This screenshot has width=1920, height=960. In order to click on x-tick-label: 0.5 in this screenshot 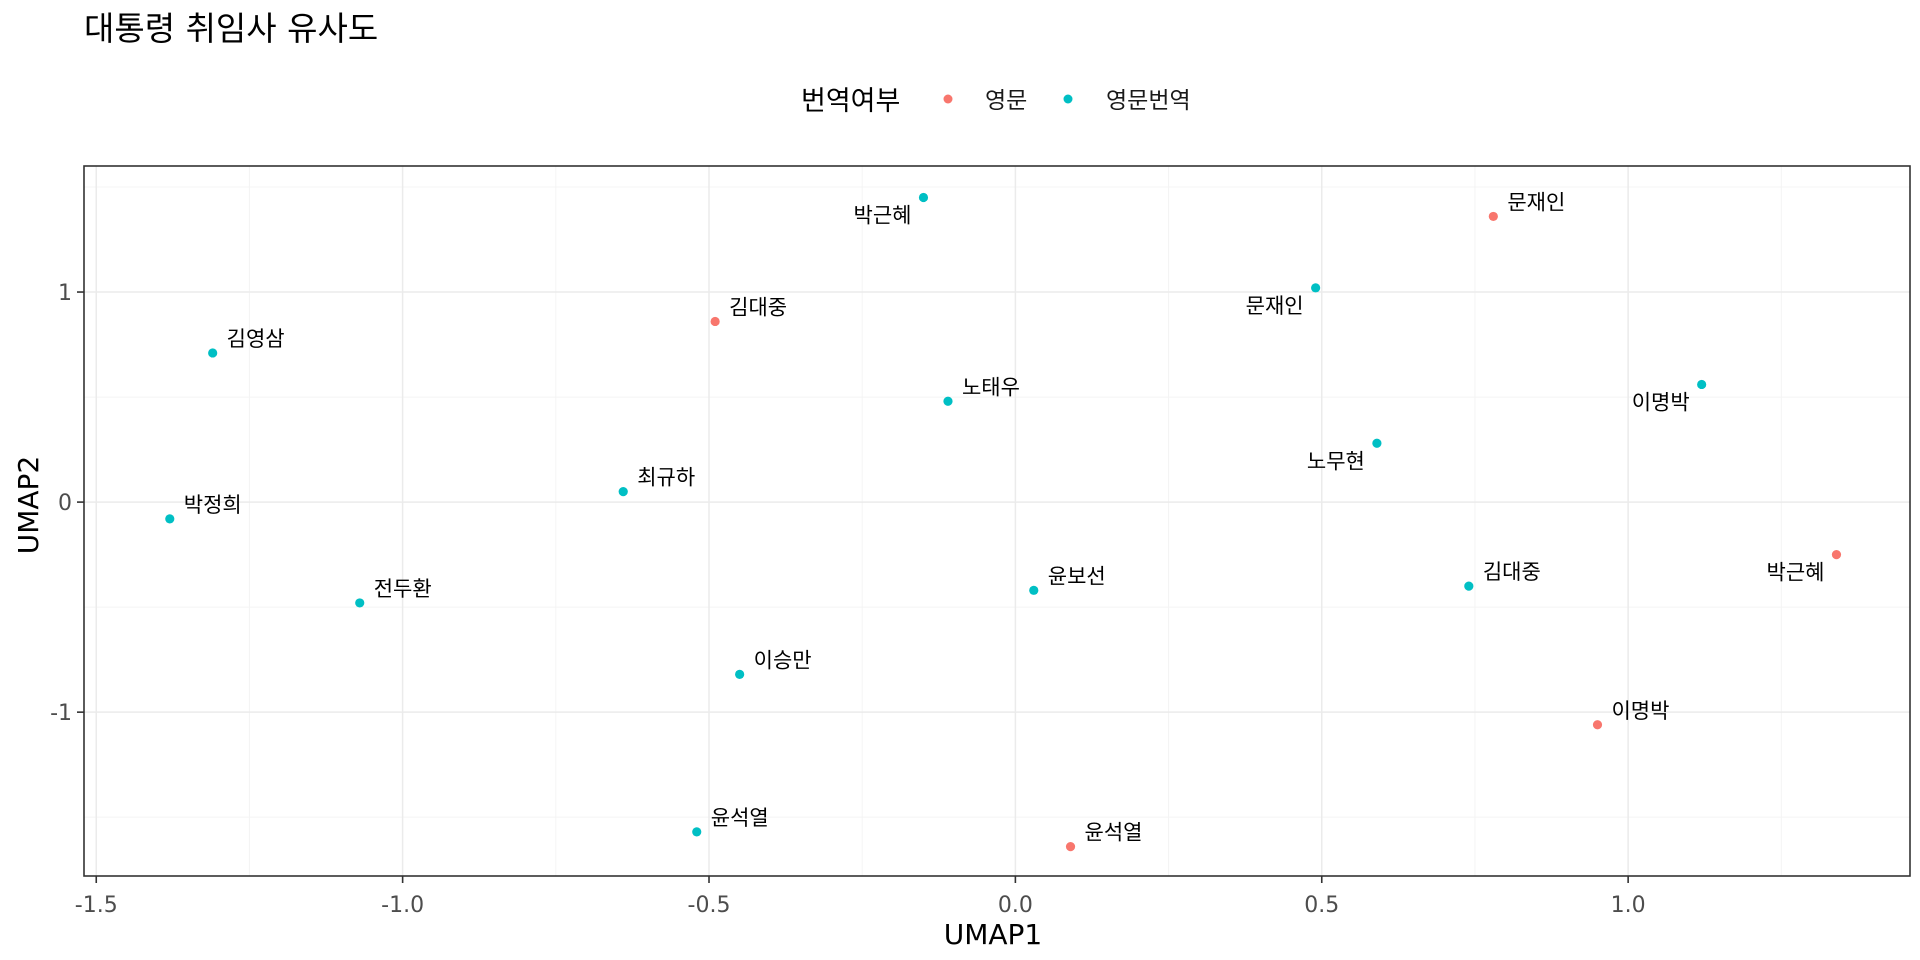, I will do `click(1321, 905)`.